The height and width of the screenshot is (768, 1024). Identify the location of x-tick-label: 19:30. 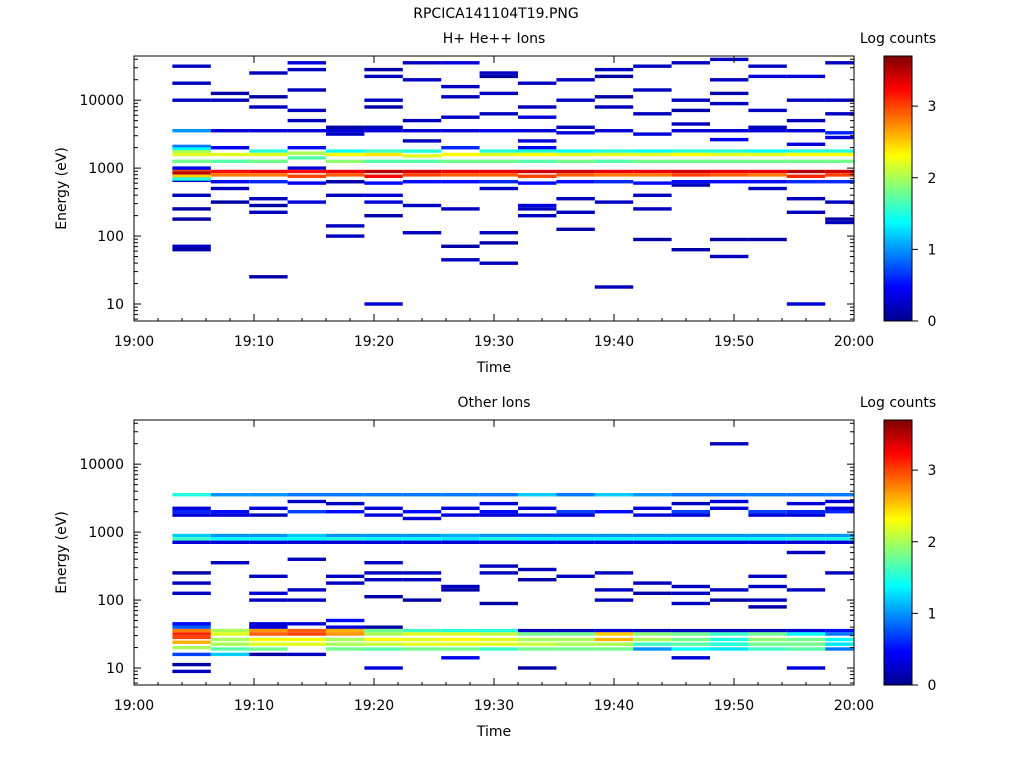
(494, 706).